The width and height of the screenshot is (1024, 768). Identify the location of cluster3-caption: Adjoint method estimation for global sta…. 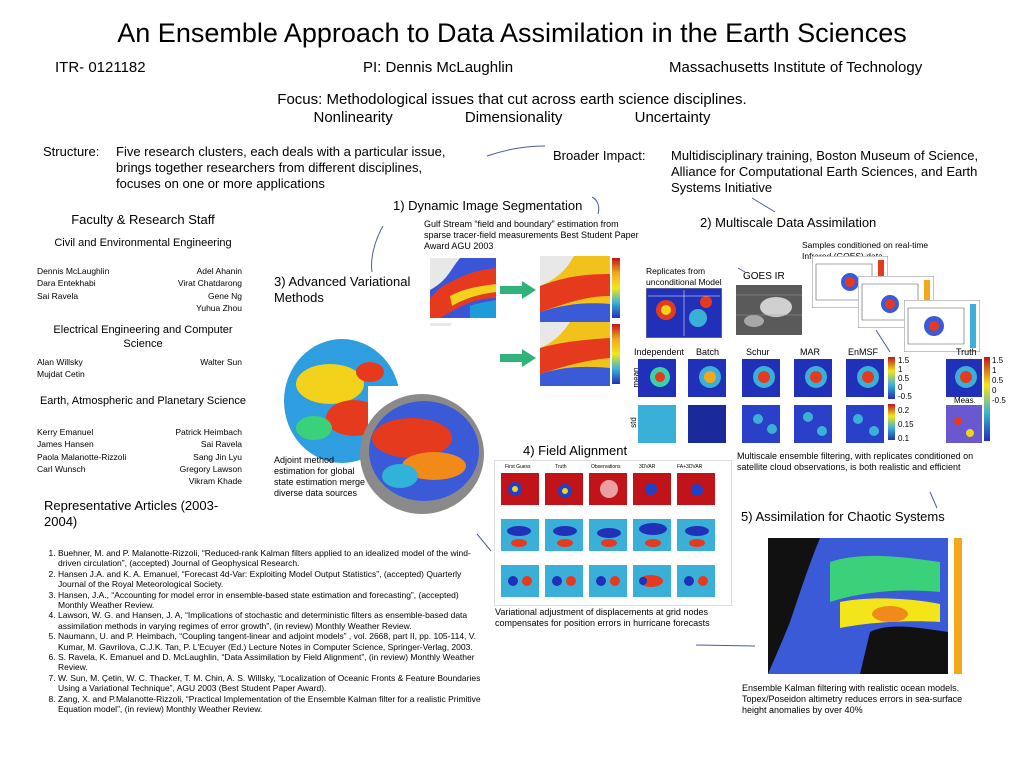
(320, 476).